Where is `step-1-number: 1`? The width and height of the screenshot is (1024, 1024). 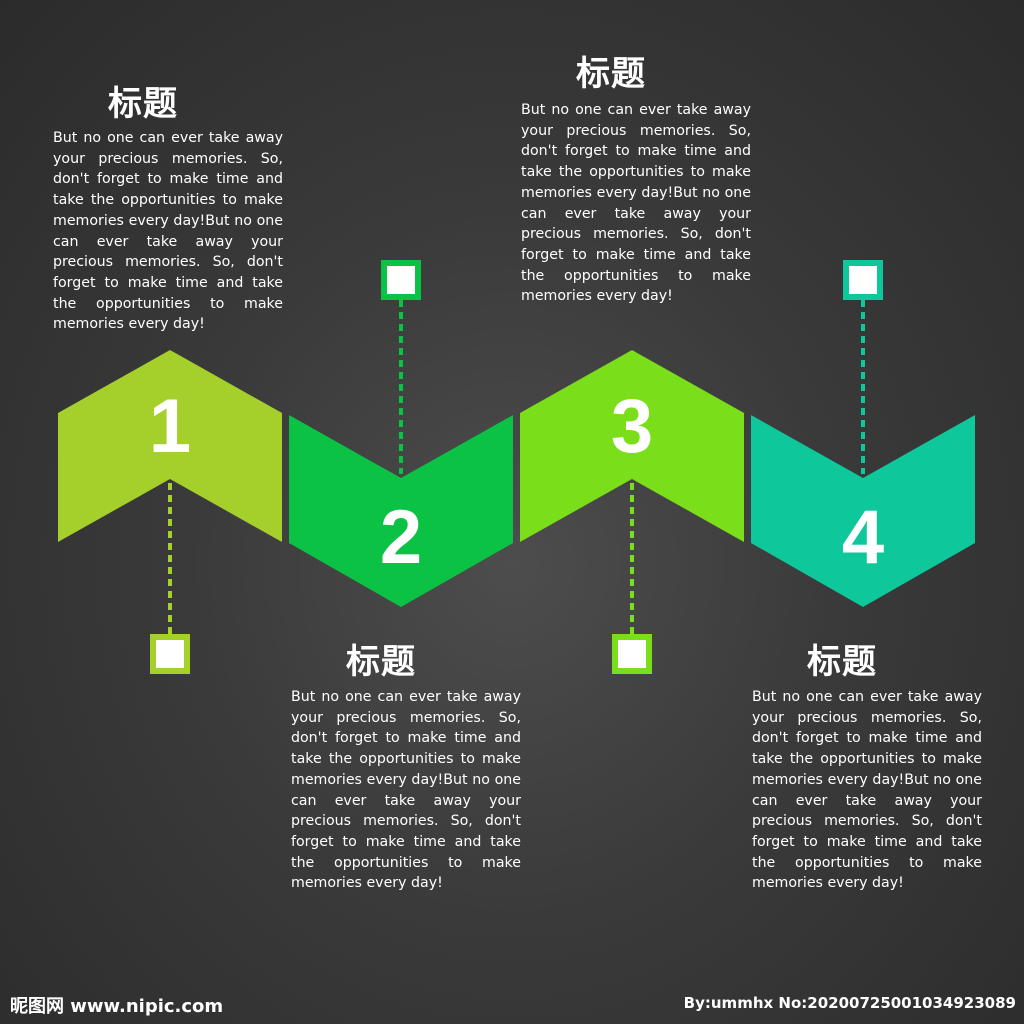
step-1-number: 1 is located at coordinates (170, 426).